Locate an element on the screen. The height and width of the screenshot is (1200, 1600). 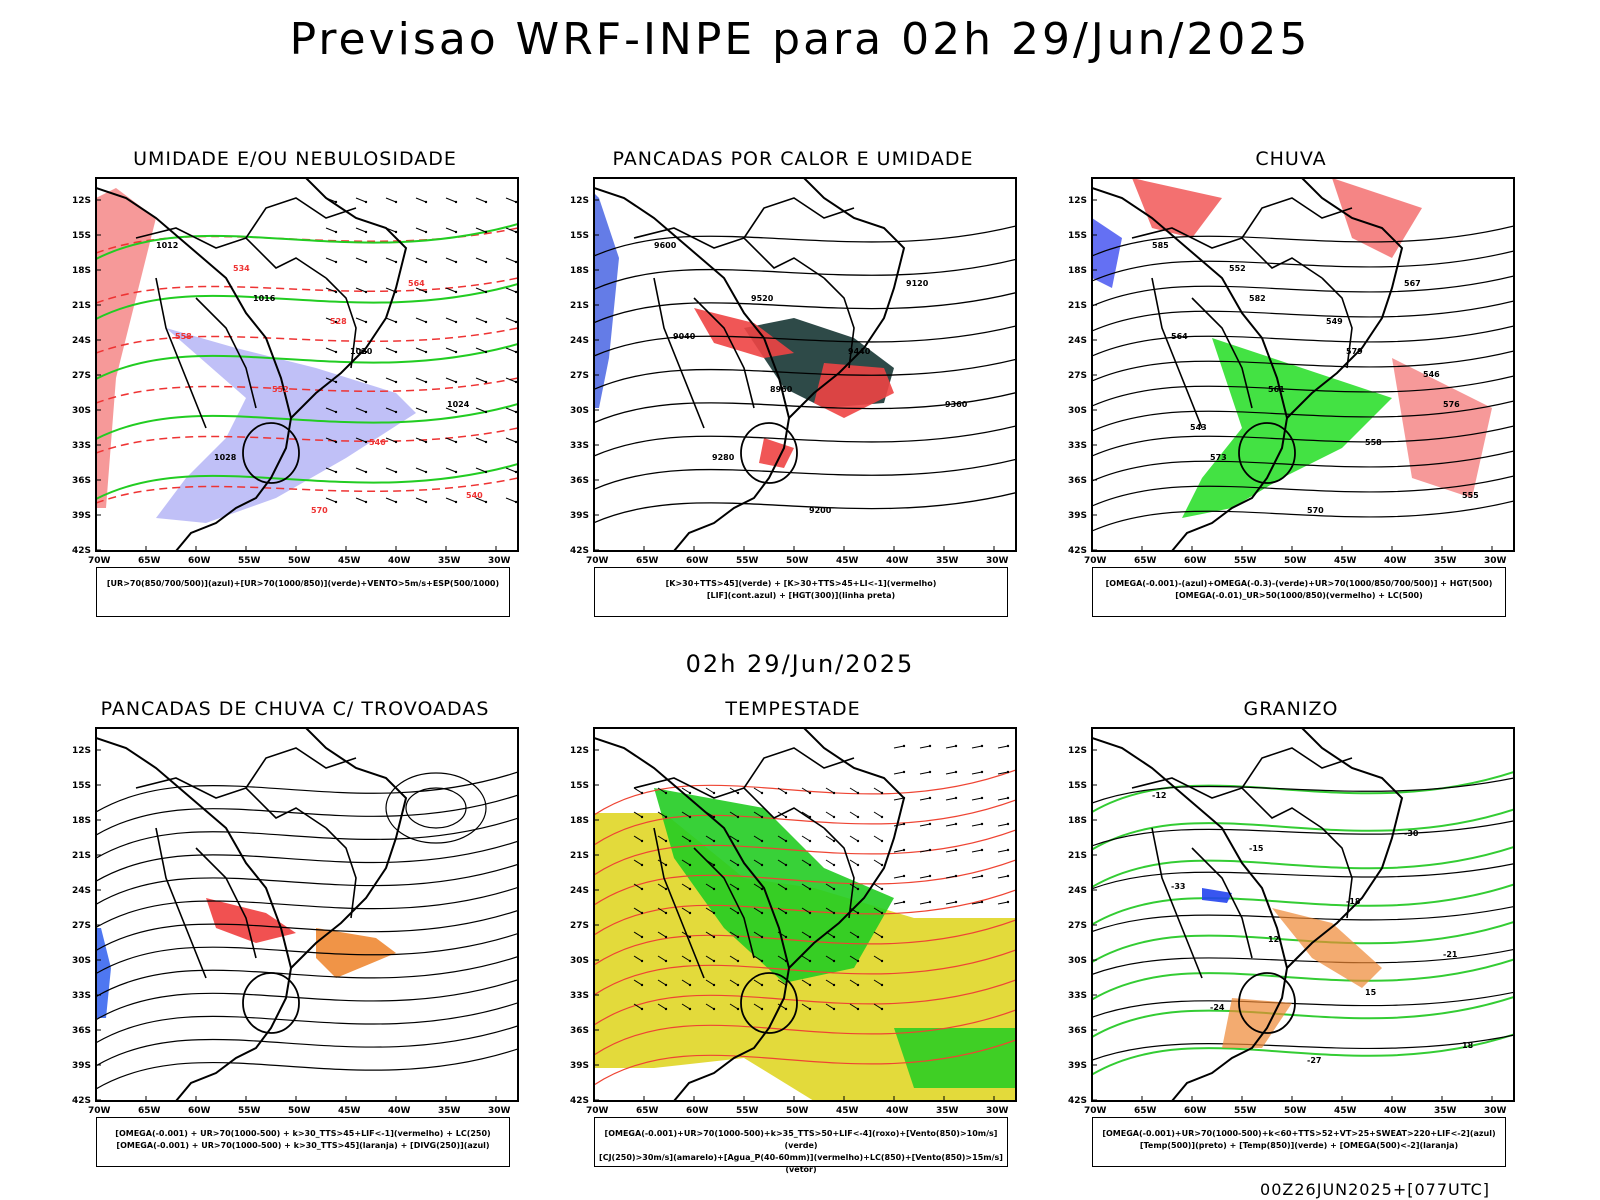
panel-title: GRANIZO is located at coordinates (1291, 709).